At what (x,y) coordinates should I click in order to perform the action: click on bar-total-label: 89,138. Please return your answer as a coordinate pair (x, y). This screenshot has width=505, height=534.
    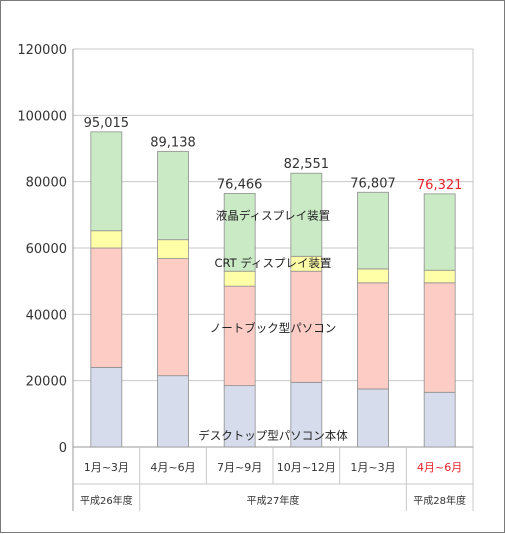
    Looking at the image, I should click on (173, 142).